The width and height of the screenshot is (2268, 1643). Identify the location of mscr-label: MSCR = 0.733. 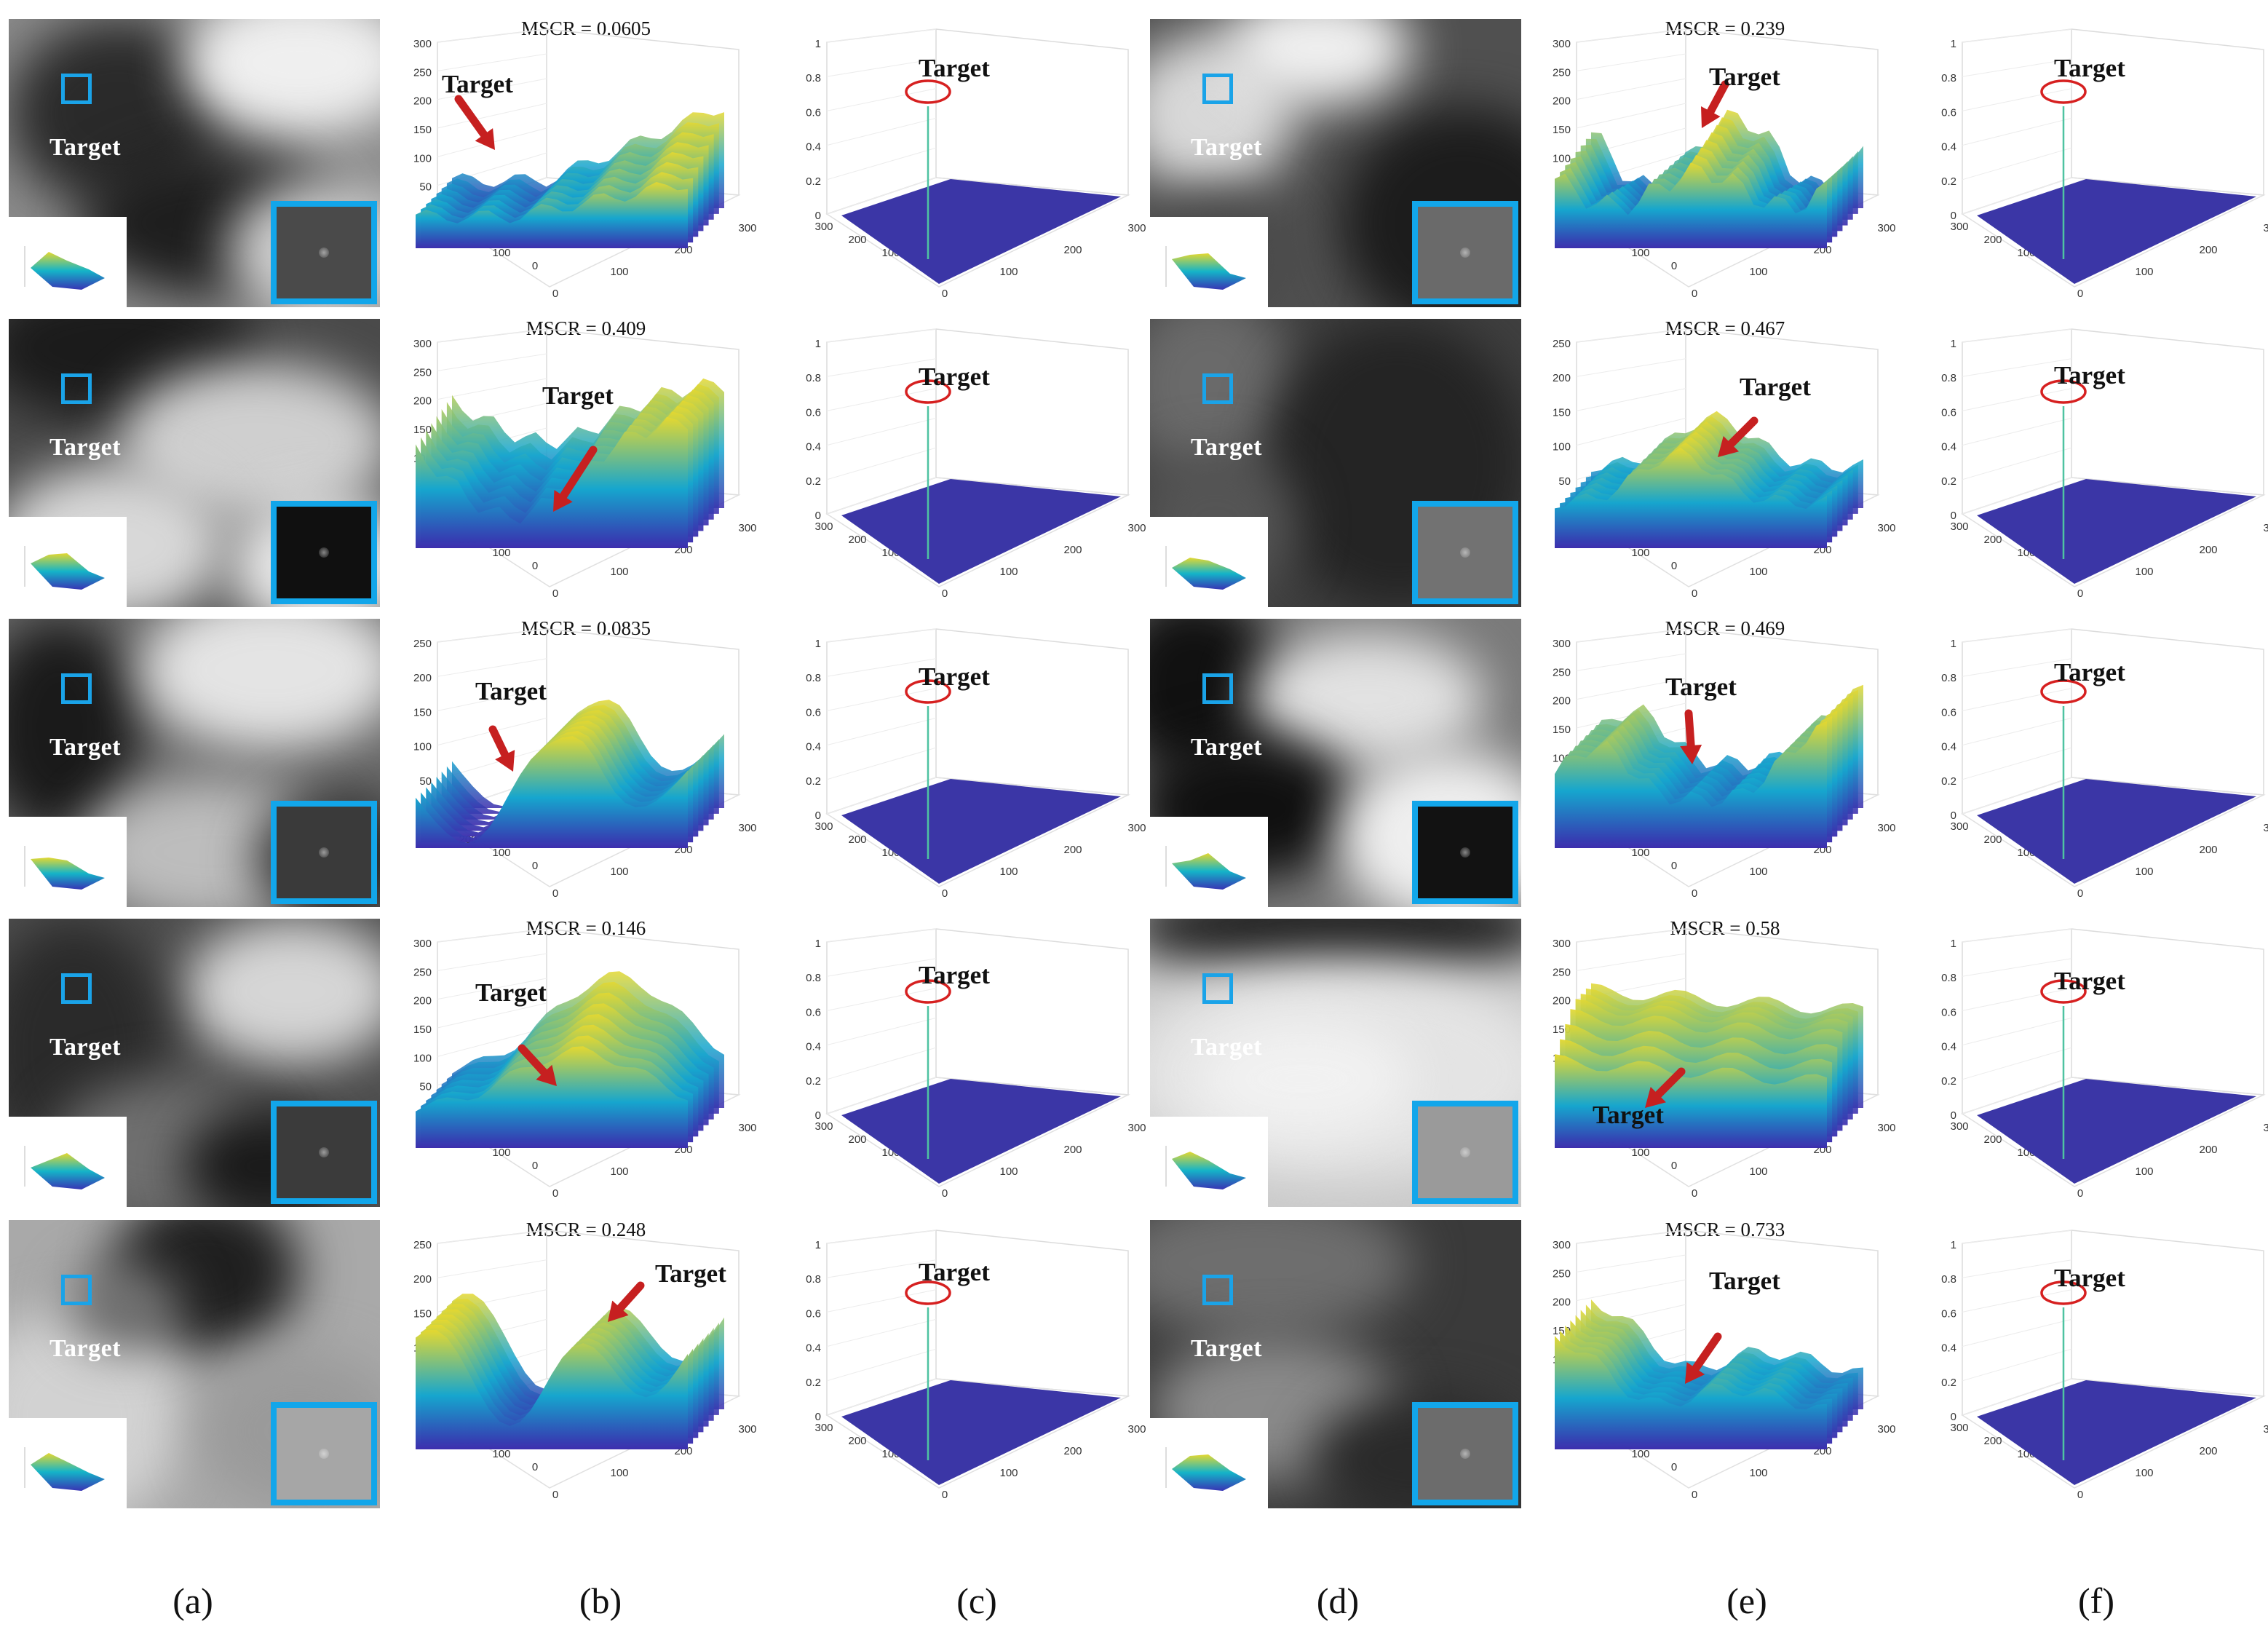
(1725, 1229).